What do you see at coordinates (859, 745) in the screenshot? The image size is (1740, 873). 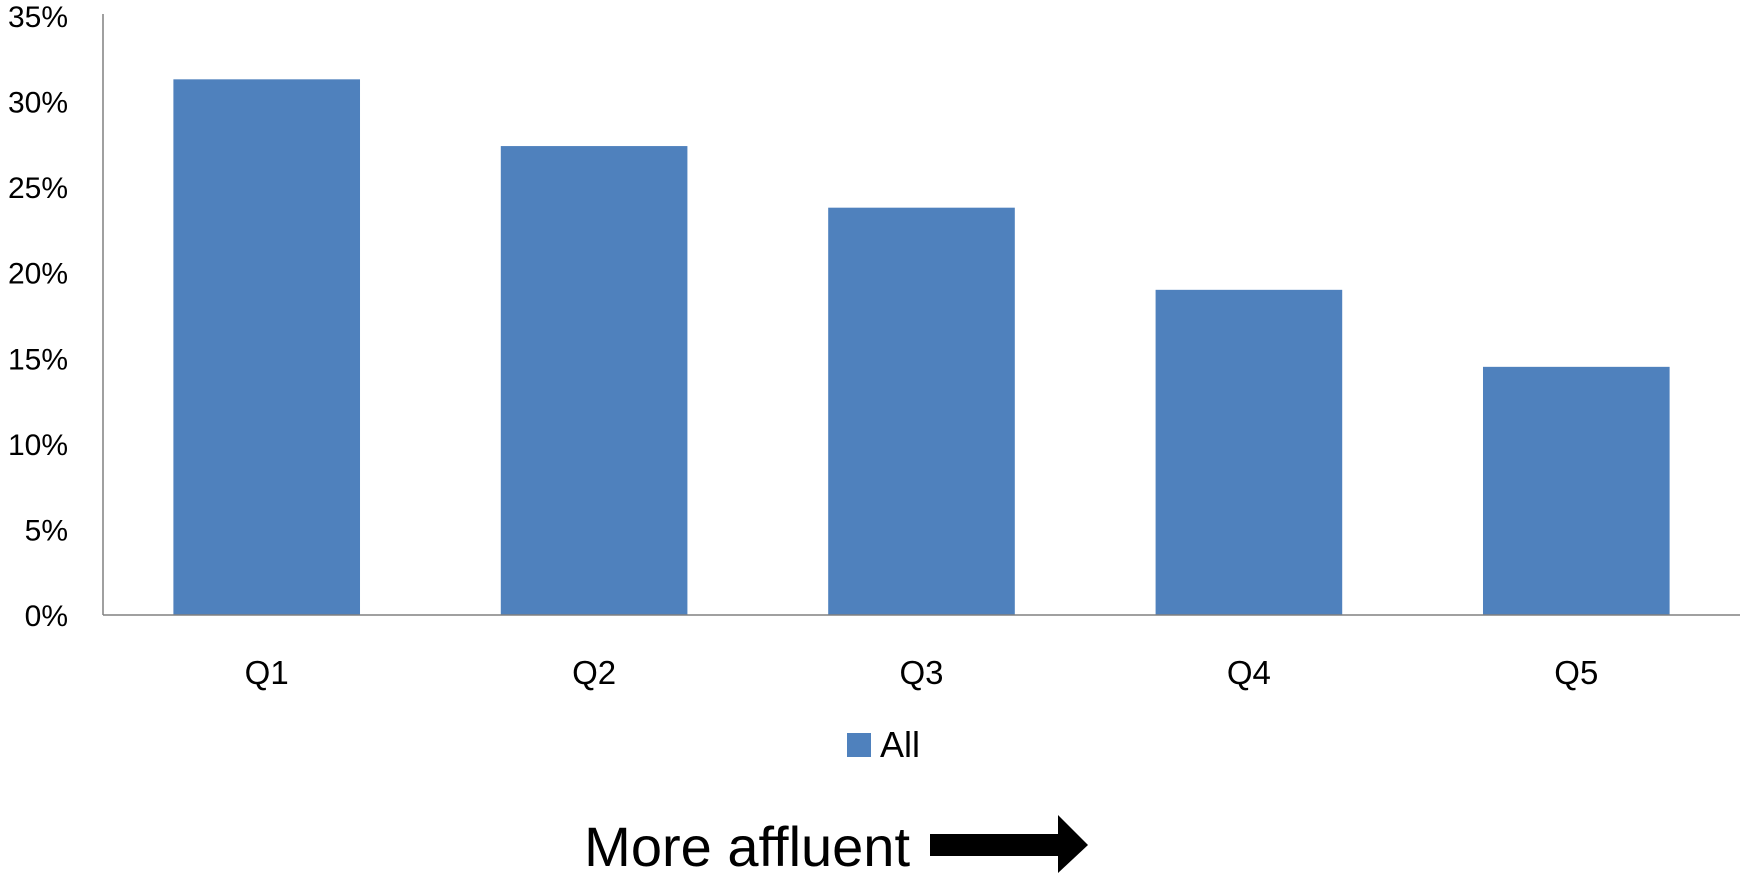 I see `legend-swatch` at bounding box center [859, 745].